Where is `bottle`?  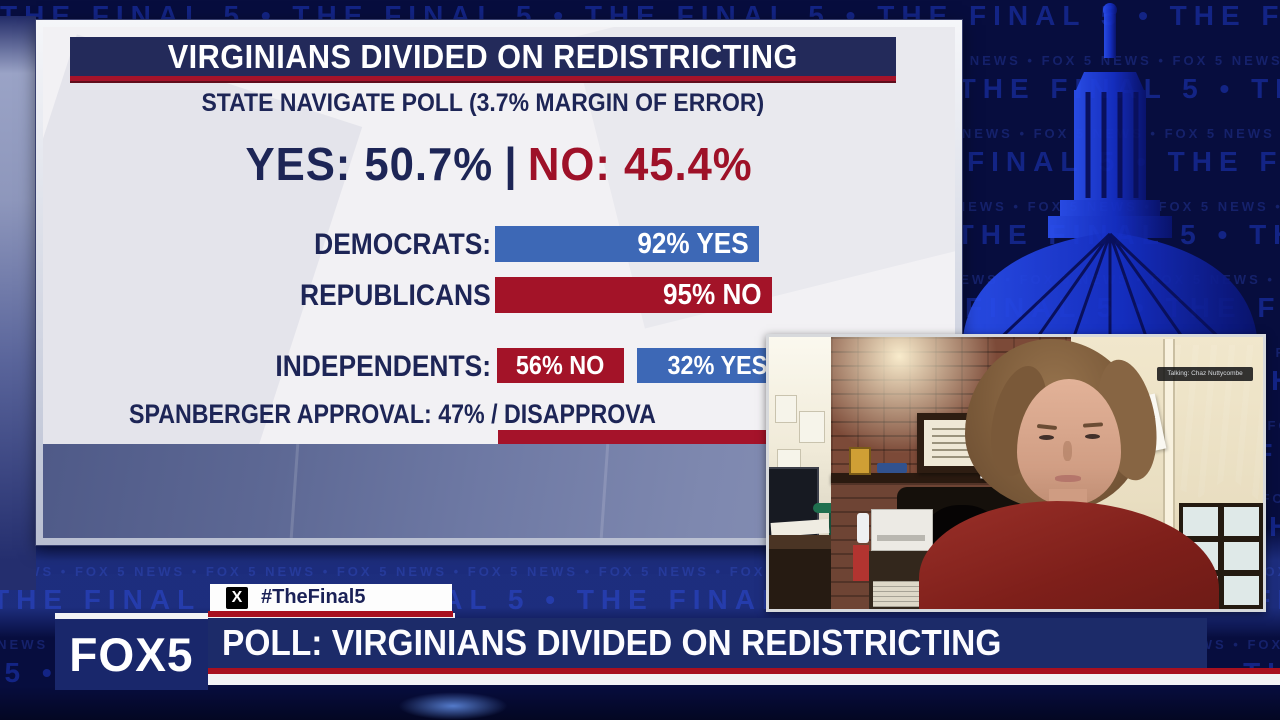 bottle is located at coordinates (863, 528).